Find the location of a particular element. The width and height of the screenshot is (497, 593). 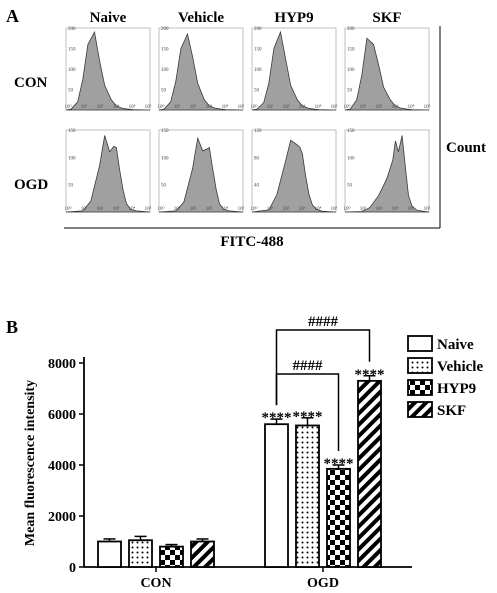

row-label-ogd: OGD is located at coordinates (31, 185).